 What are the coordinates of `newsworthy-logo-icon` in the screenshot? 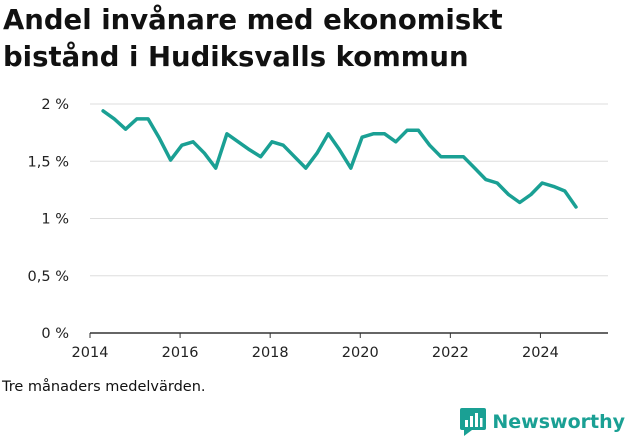 It's located at (473, 422).